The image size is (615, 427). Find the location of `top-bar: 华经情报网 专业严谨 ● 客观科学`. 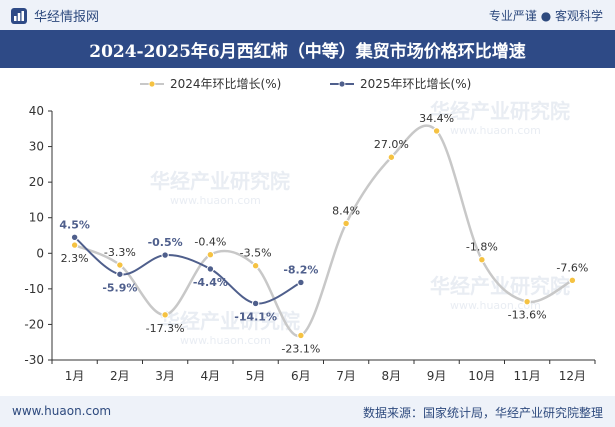

top-bar: 华经情报网 专业严谨 ● 客观科学 is located at coordinates (307, 15).